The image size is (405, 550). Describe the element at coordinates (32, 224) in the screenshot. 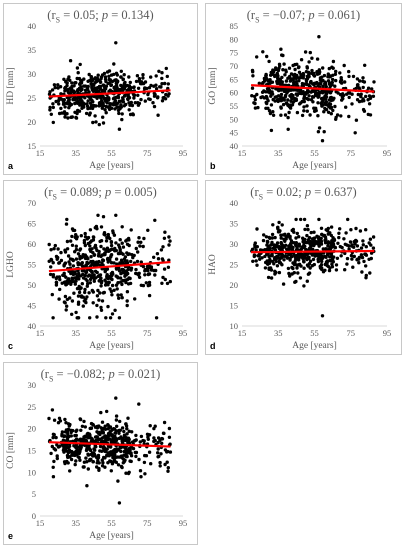

I see `y-tick-label: 65` at that location.